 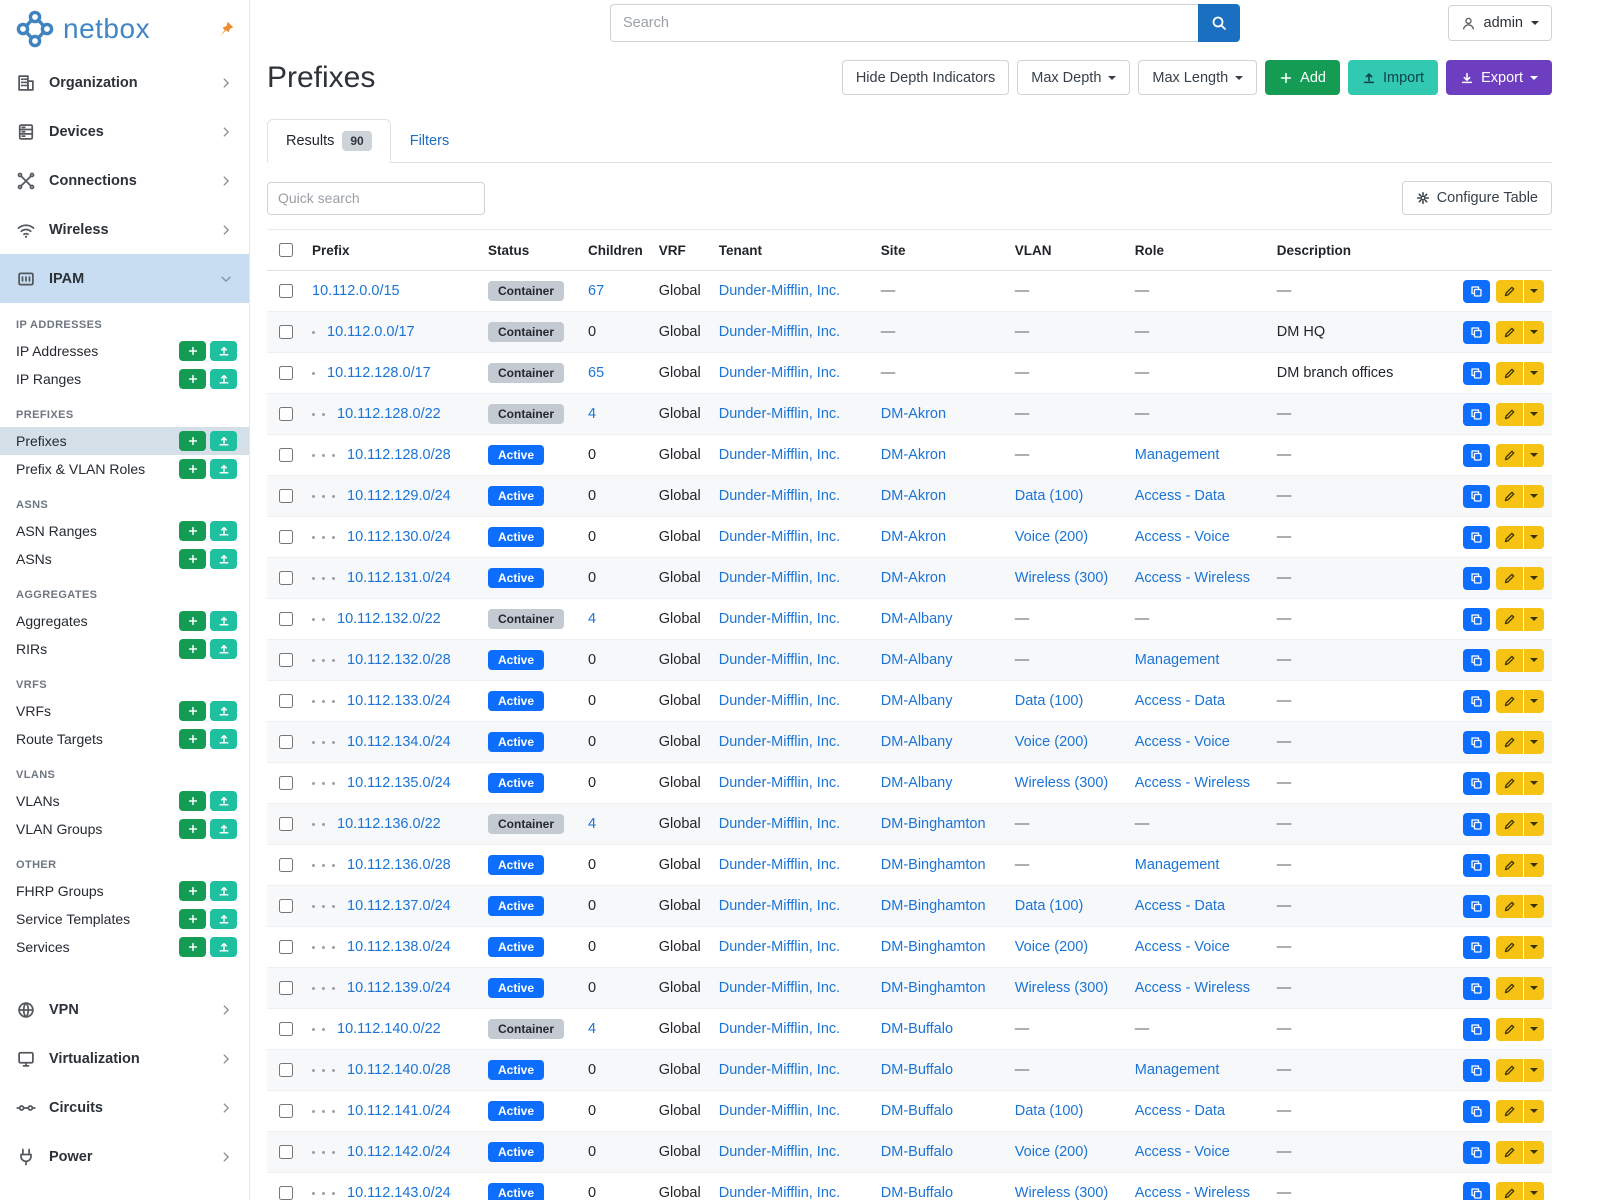 I want to click on sidebar-item-rirs: RIRs, so click(x=124, y=649).